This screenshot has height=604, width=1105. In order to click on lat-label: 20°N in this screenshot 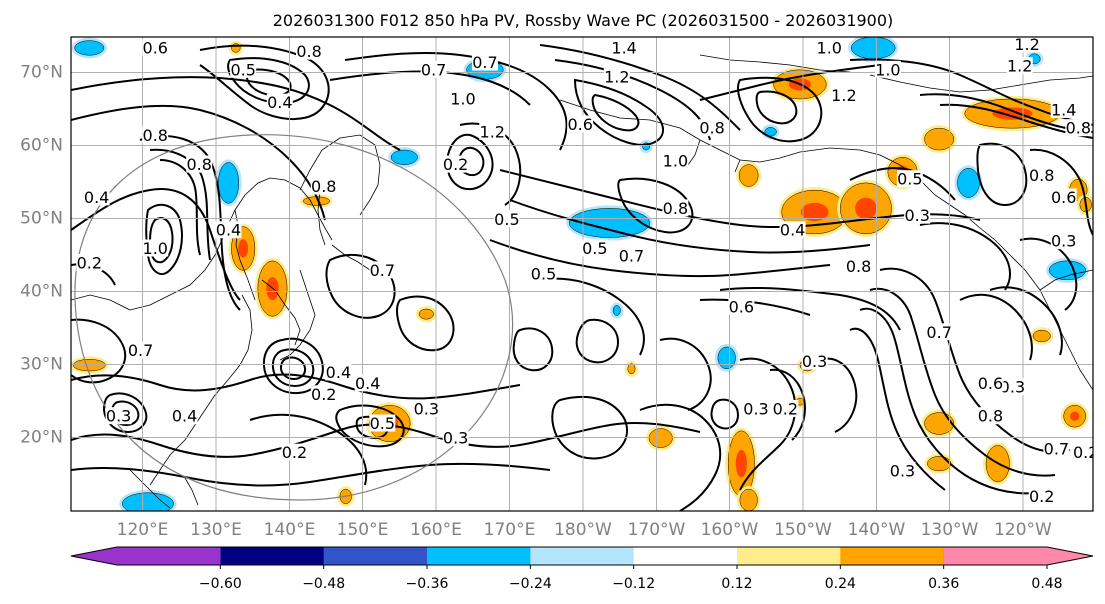, I will do `click(41, 438)`.